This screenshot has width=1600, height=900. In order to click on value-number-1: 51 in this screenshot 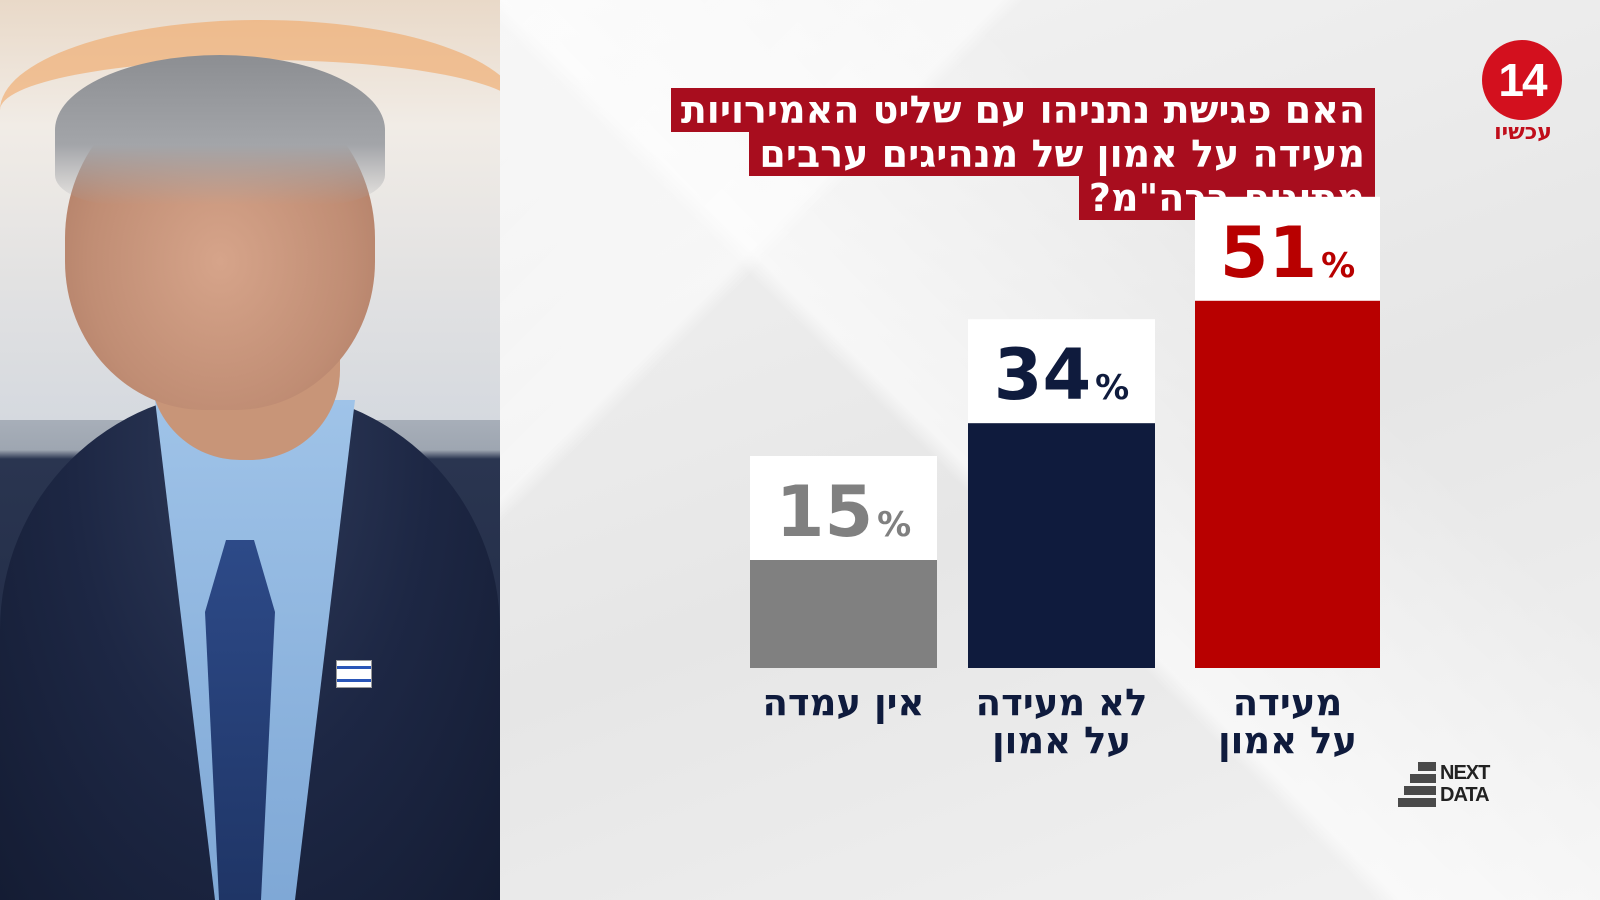, I will do `click(1268, 253)`.